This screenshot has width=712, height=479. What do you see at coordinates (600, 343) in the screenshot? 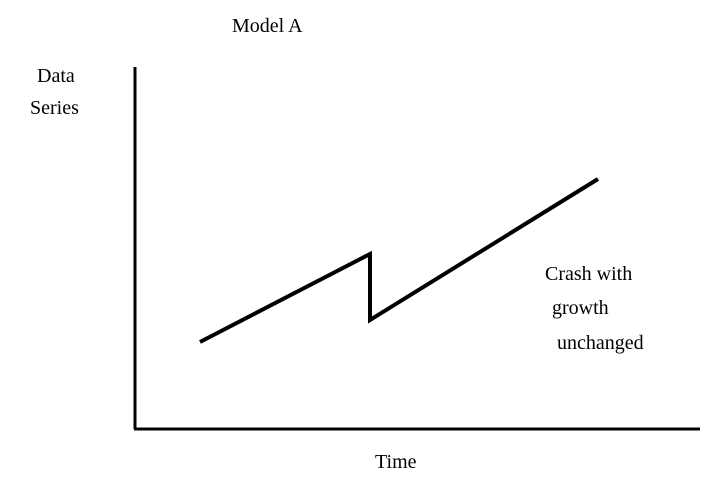
I see `annotation-line: unchanged` at bounding box center [600, 343].